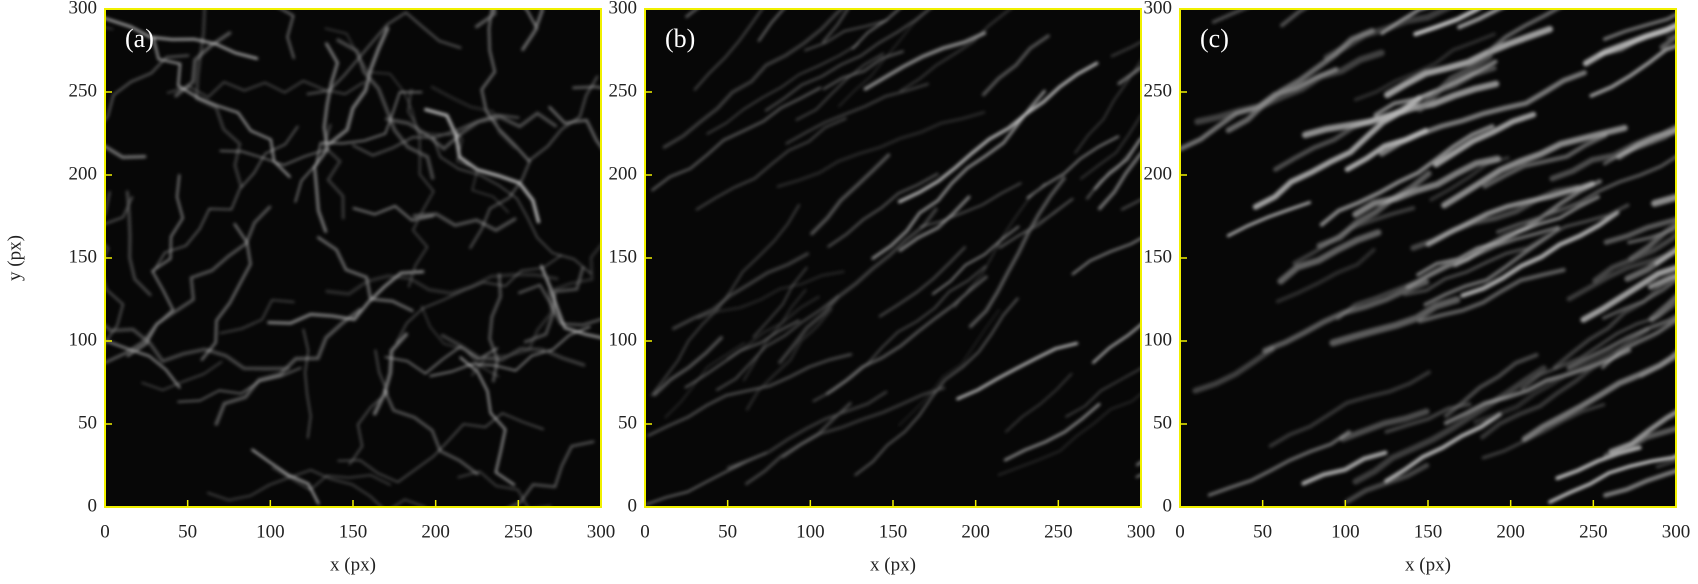 The image size is (1698, 584). Describe the element at coordinates (105, 531) in the screenshot. I see `x-tick-label: 0` at that location.